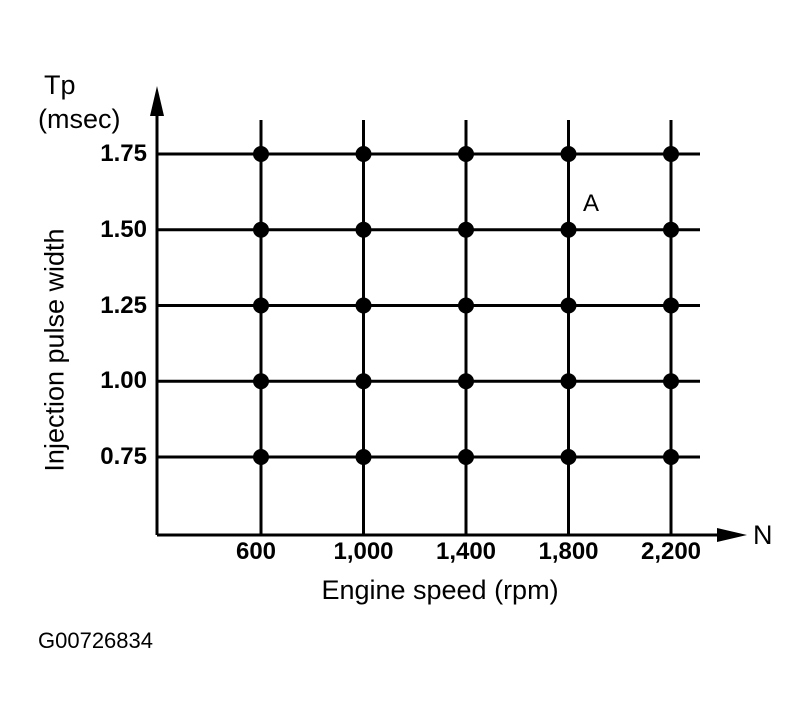 The image size is (810, 727). What do you see at coordinates (95, 640) in the screenshot?
I see `figure-id: G00726834` at bounding box center [95, 640].